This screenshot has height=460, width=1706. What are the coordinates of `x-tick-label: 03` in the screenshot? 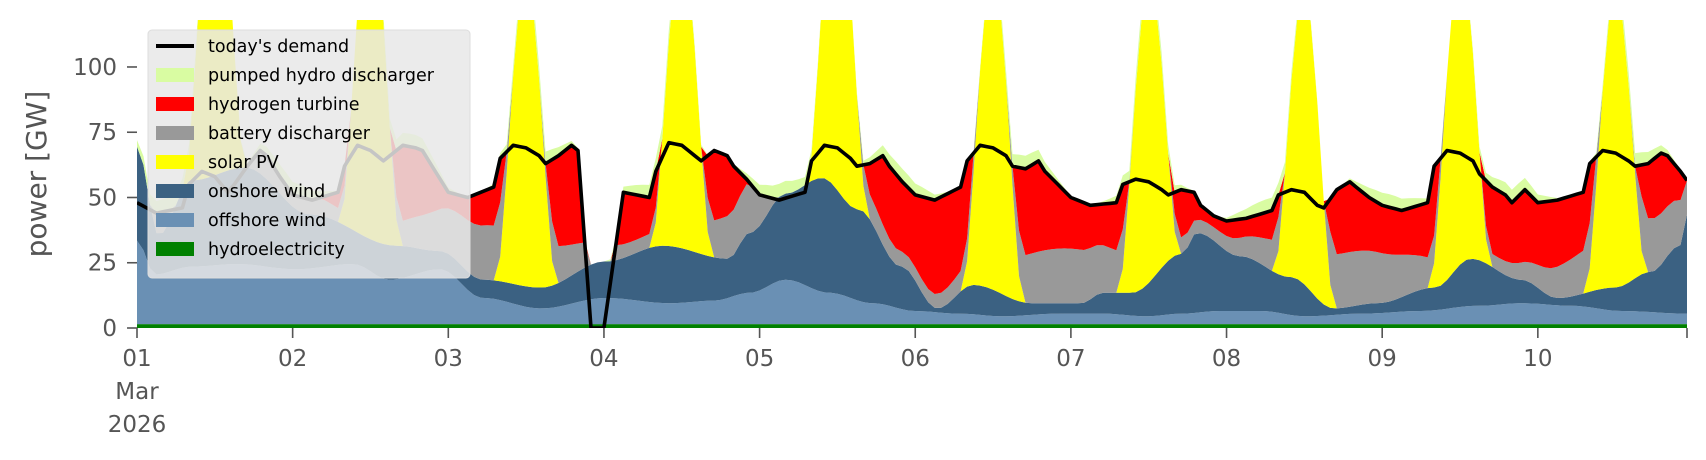 It's located at (448, 359).